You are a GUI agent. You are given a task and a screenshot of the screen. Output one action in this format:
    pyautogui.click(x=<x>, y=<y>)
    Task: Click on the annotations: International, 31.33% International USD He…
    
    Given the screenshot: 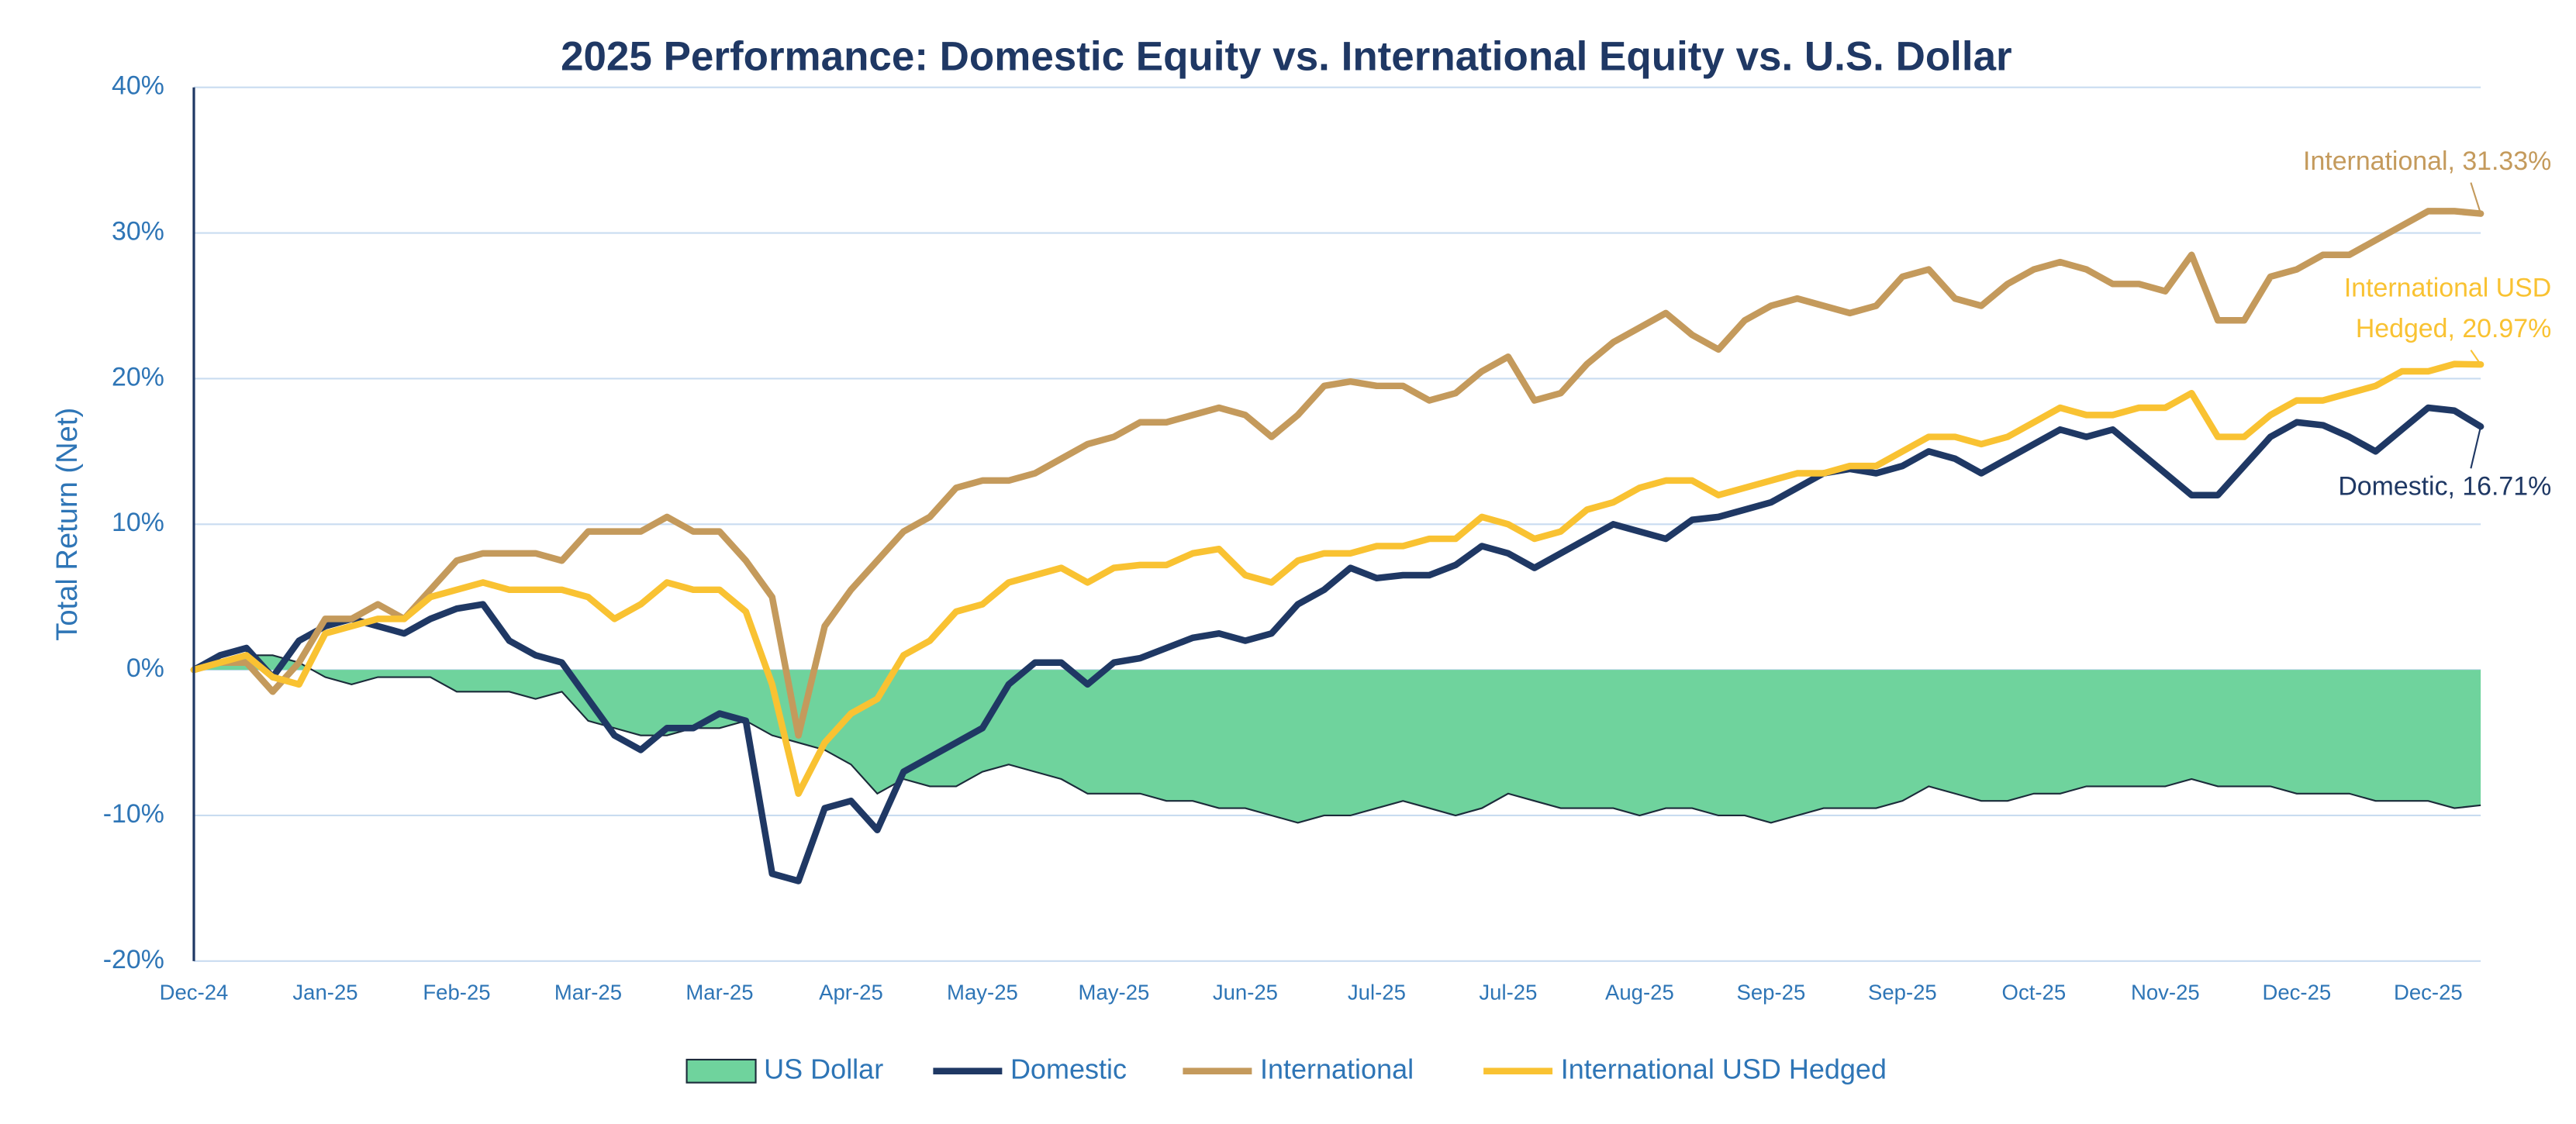 What is the action you would take?
    pyautogui.click(x=2427, y=324)
    